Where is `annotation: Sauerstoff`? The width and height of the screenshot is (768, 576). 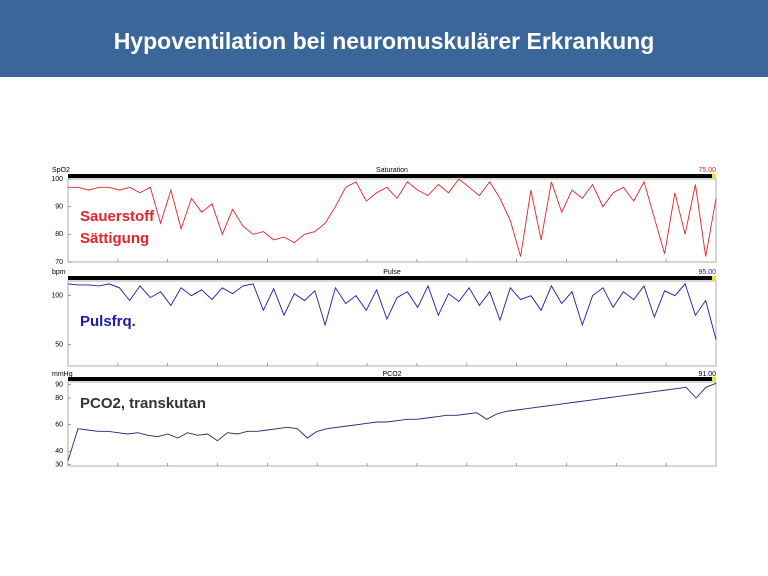
annotation: Sauerstoff is located at coordinates (117, 216).